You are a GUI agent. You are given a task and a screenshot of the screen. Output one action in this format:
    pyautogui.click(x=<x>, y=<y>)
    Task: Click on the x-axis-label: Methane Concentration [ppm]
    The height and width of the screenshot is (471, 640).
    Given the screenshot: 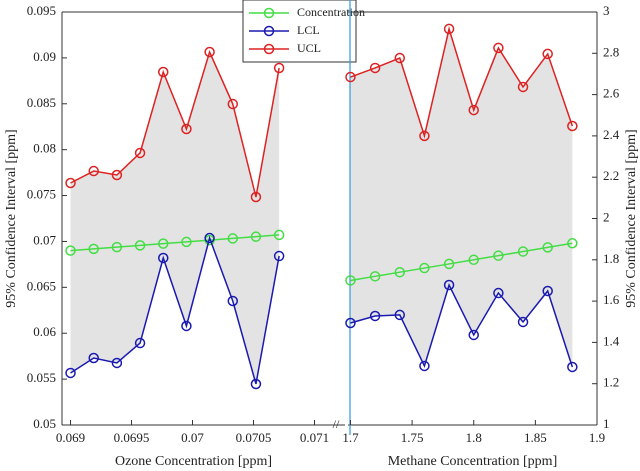 What is the action you would take?
    pyautogui.click(x=473, y=461)
    